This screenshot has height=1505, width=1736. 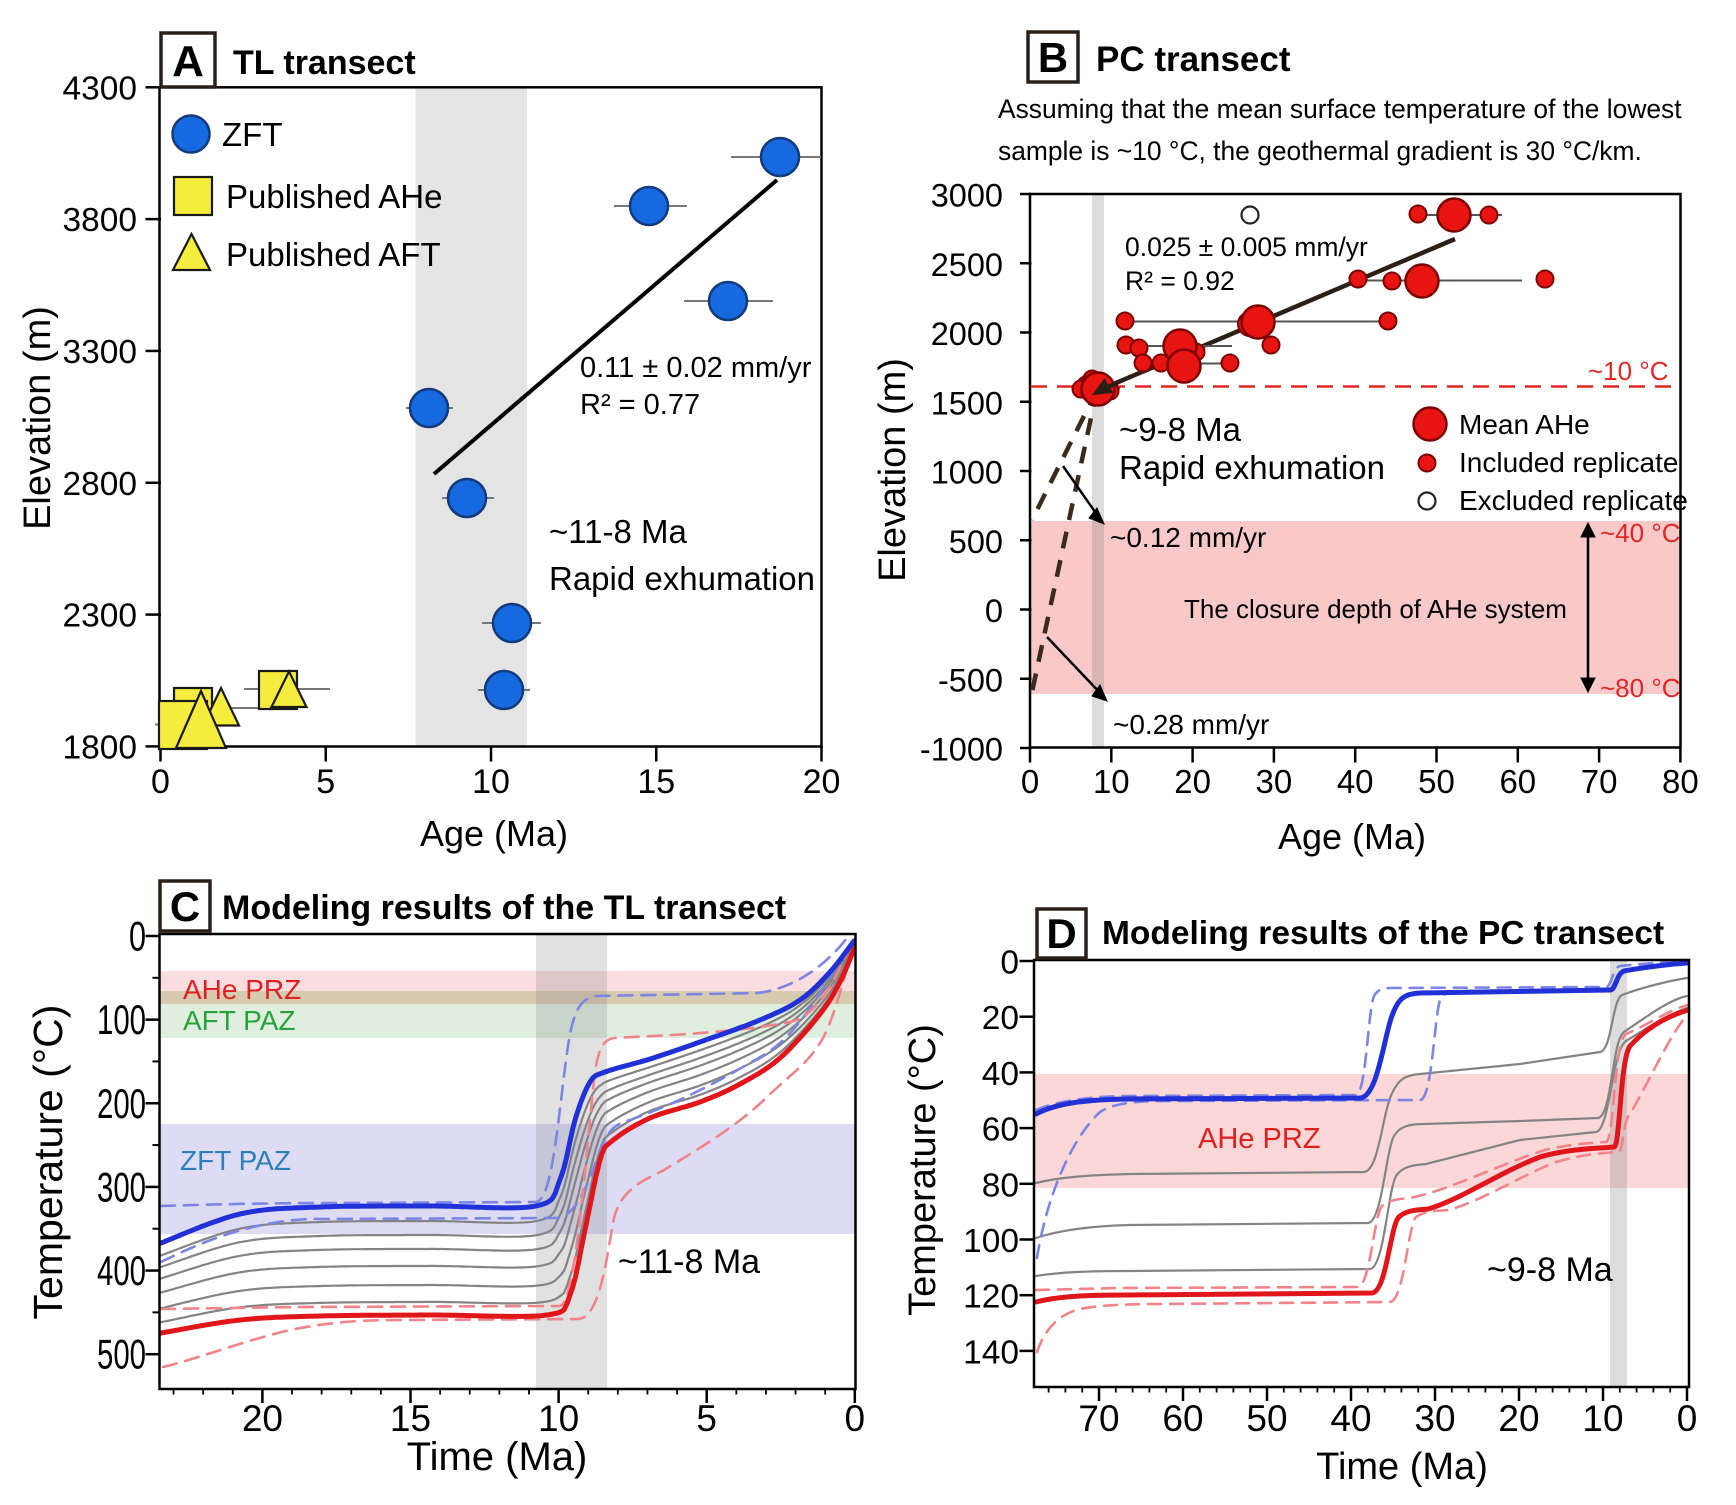 What do you see at coordinates (1640, 688) in the screenshot?
I see `svg-text: ~80 °C` at bounding box center [1640, 688].